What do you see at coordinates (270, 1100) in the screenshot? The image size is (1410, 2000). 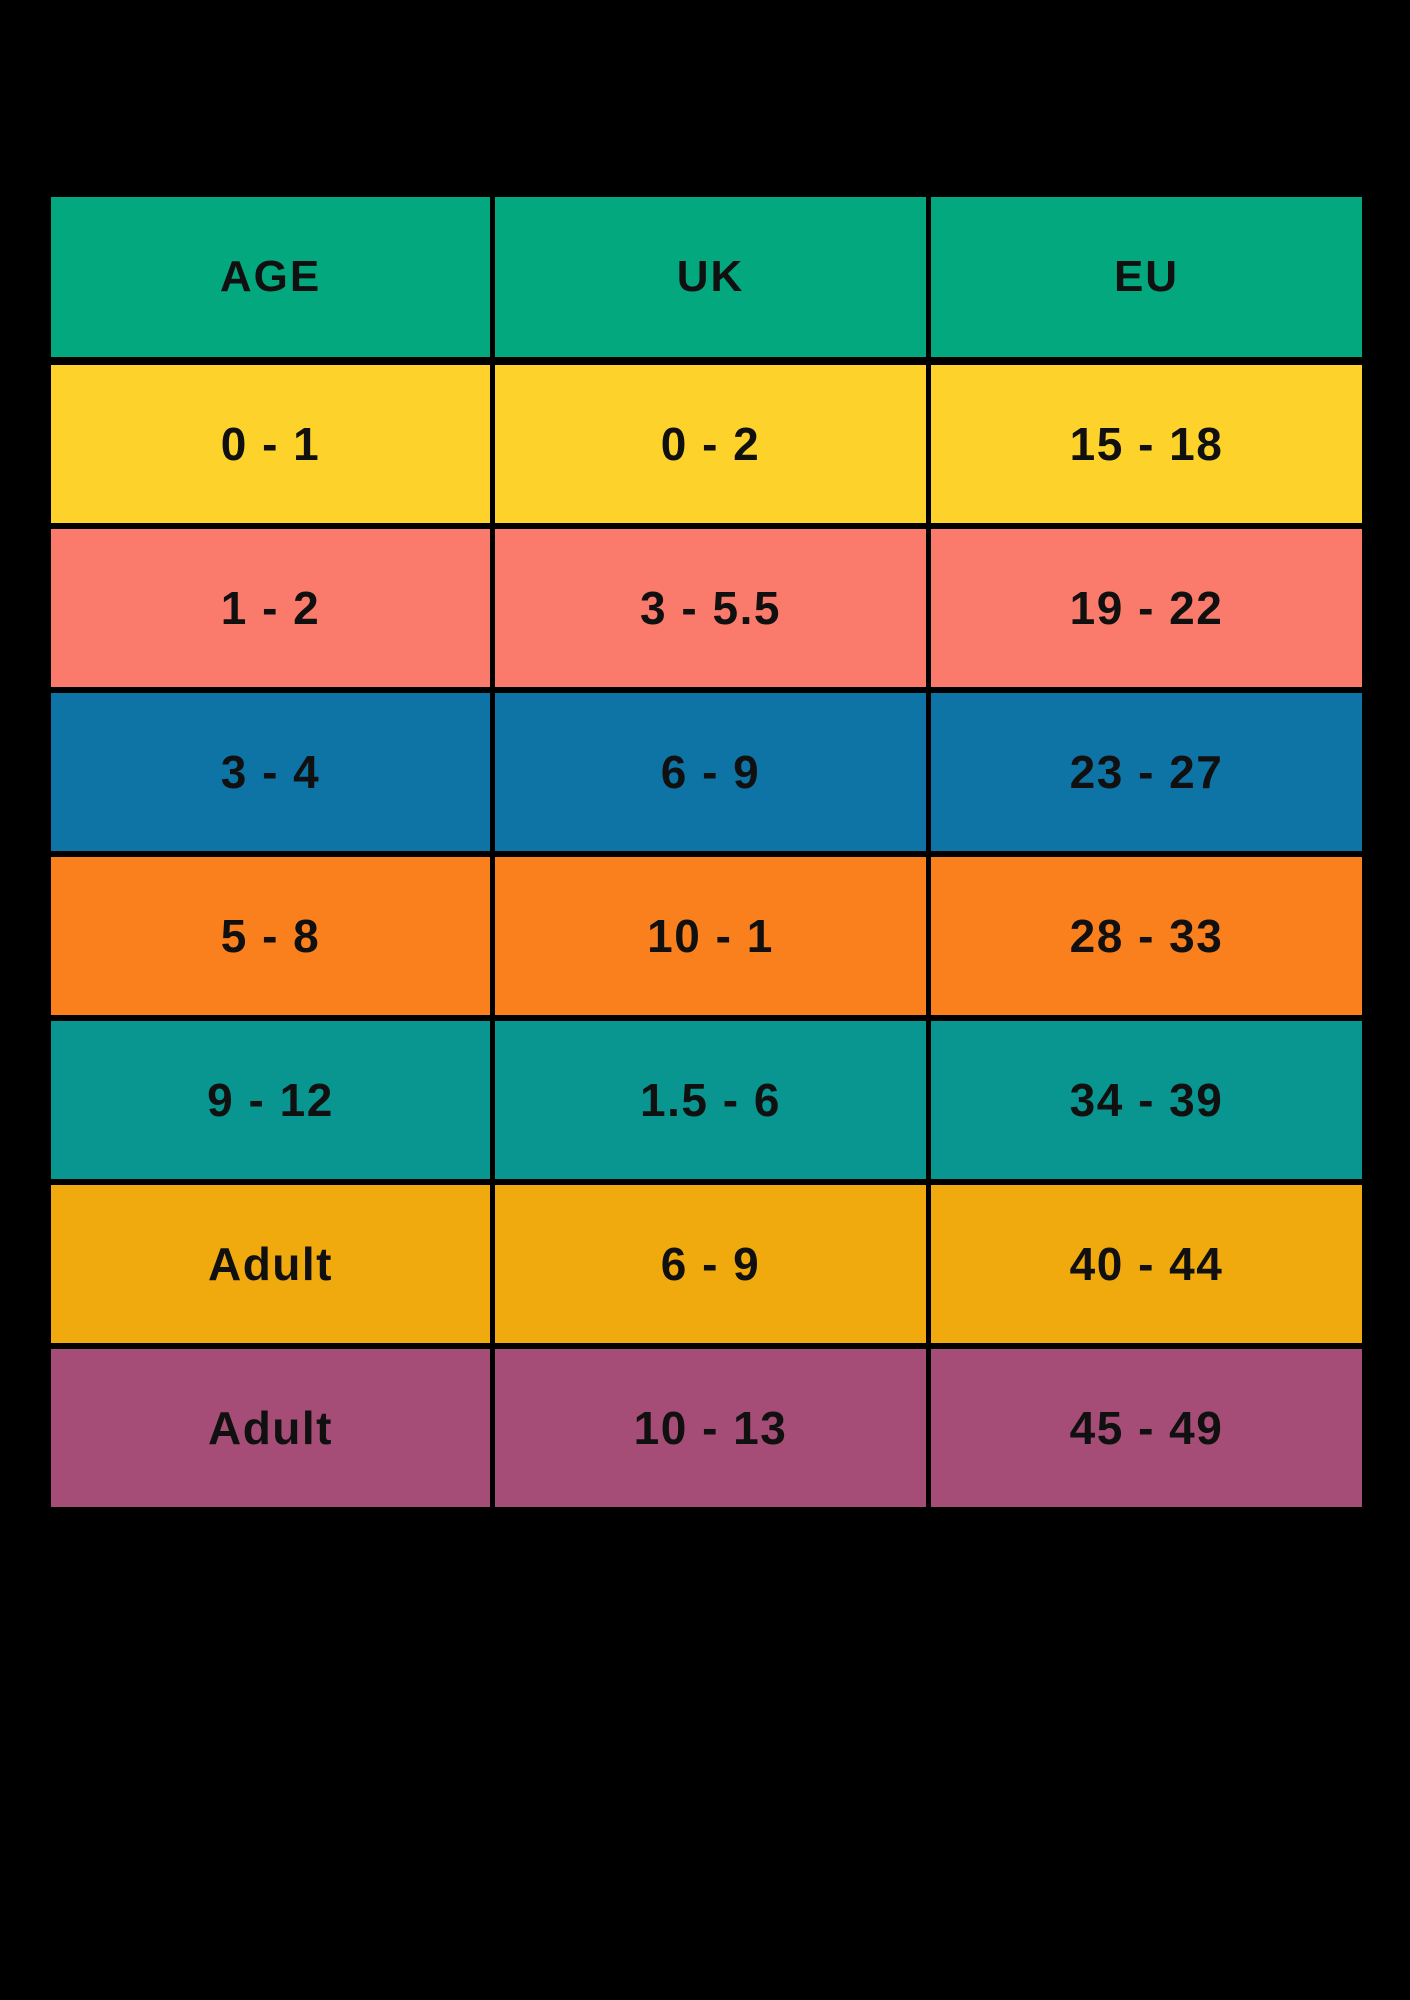 I see `cell-age: 9 - 12` at bounding box center [270, 1100].